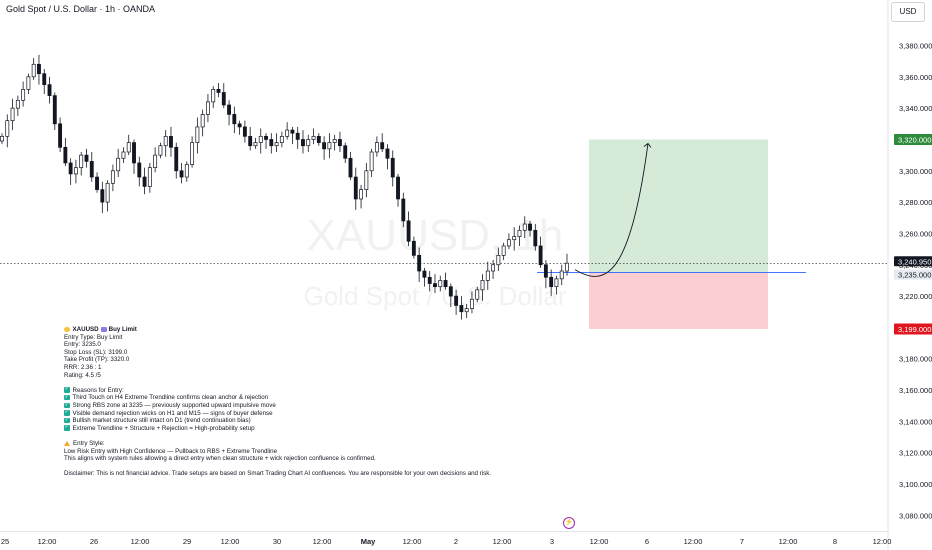 The height and width of the screenshot is (550, 932). I want to click on currency-button: USD, so click(908, 12).